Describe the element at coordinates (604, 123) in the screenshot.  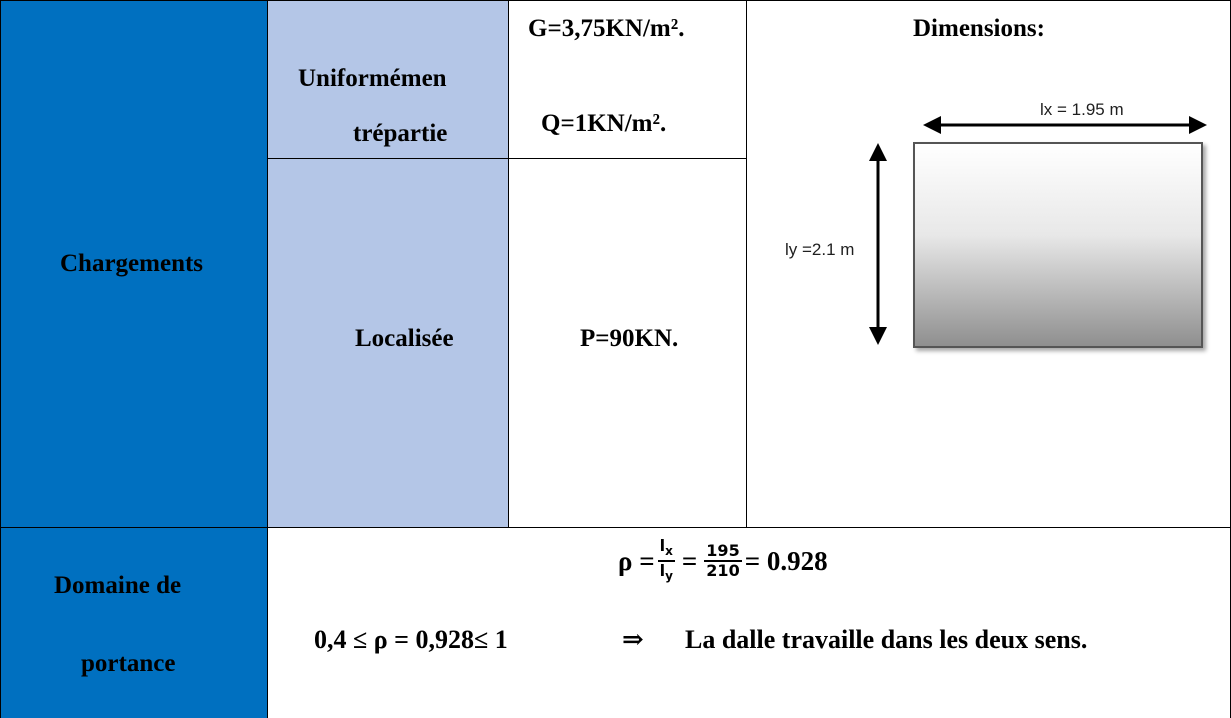
I see `q-load-value: Q=1KN/m².` at that location.